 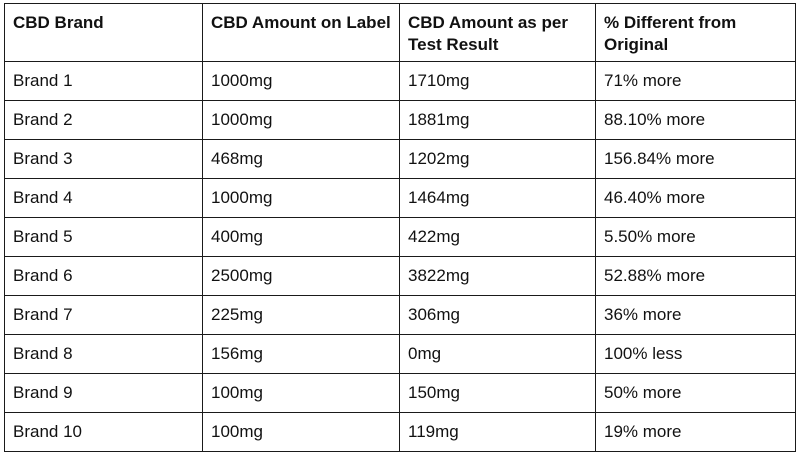 I want to click on cell-percent-difference: 52.88% more, so click(x=695, y=276).